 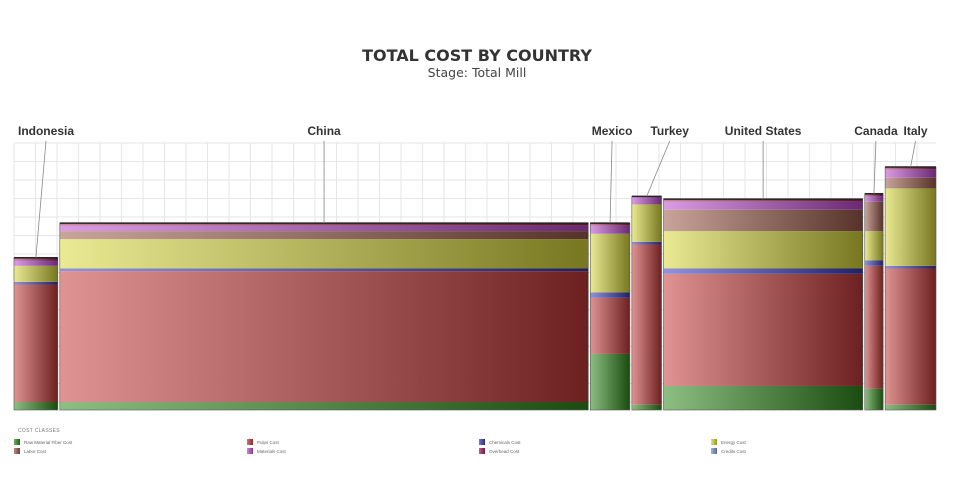 I want to click on chart-title: TOTAL COST BY COUNTRY, so click(x=477, y=55).